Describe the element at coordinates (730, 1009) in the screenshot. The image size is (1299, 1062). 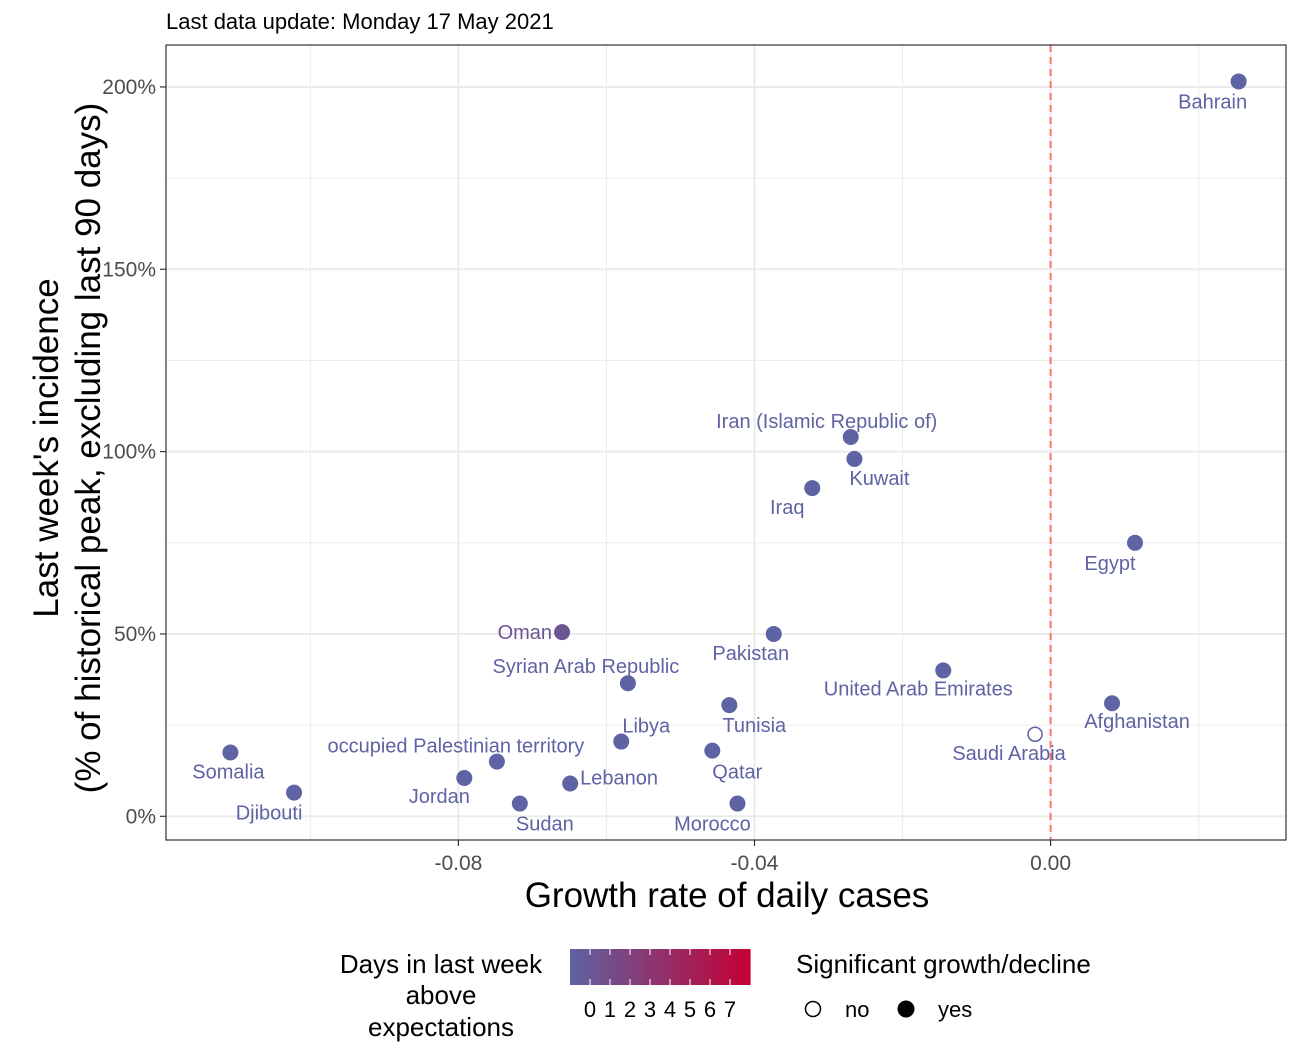
I see `color-bar-label: 7` at that location.